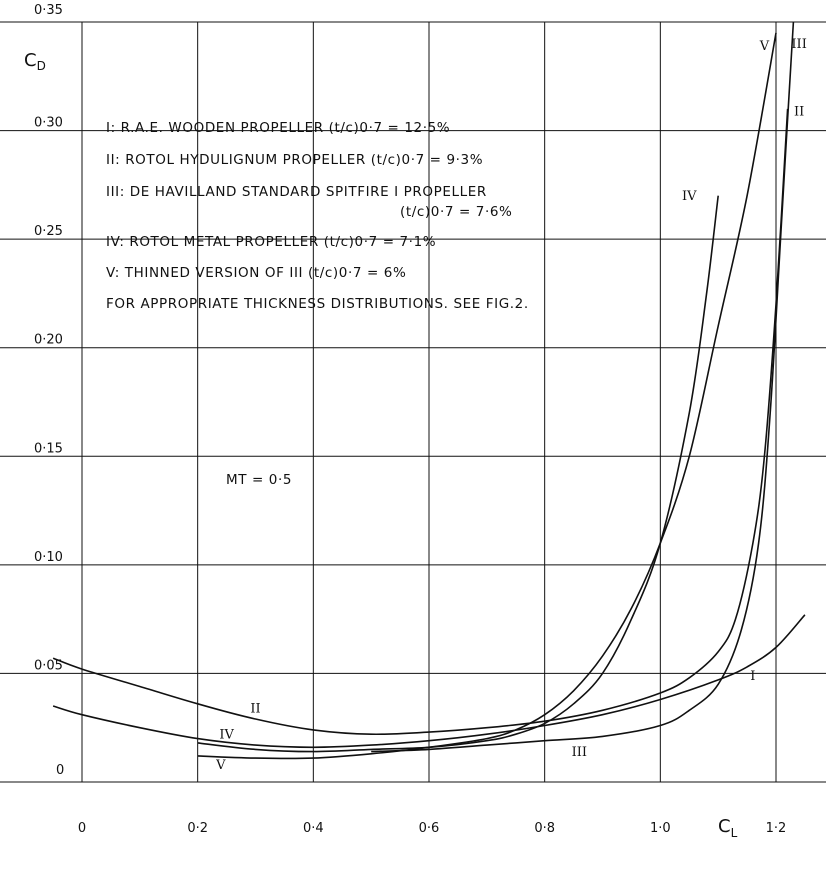  Describe the element at coordinates (48, 340) in the screenshot. I see `y-tick-label-4: 0·20` at that location.